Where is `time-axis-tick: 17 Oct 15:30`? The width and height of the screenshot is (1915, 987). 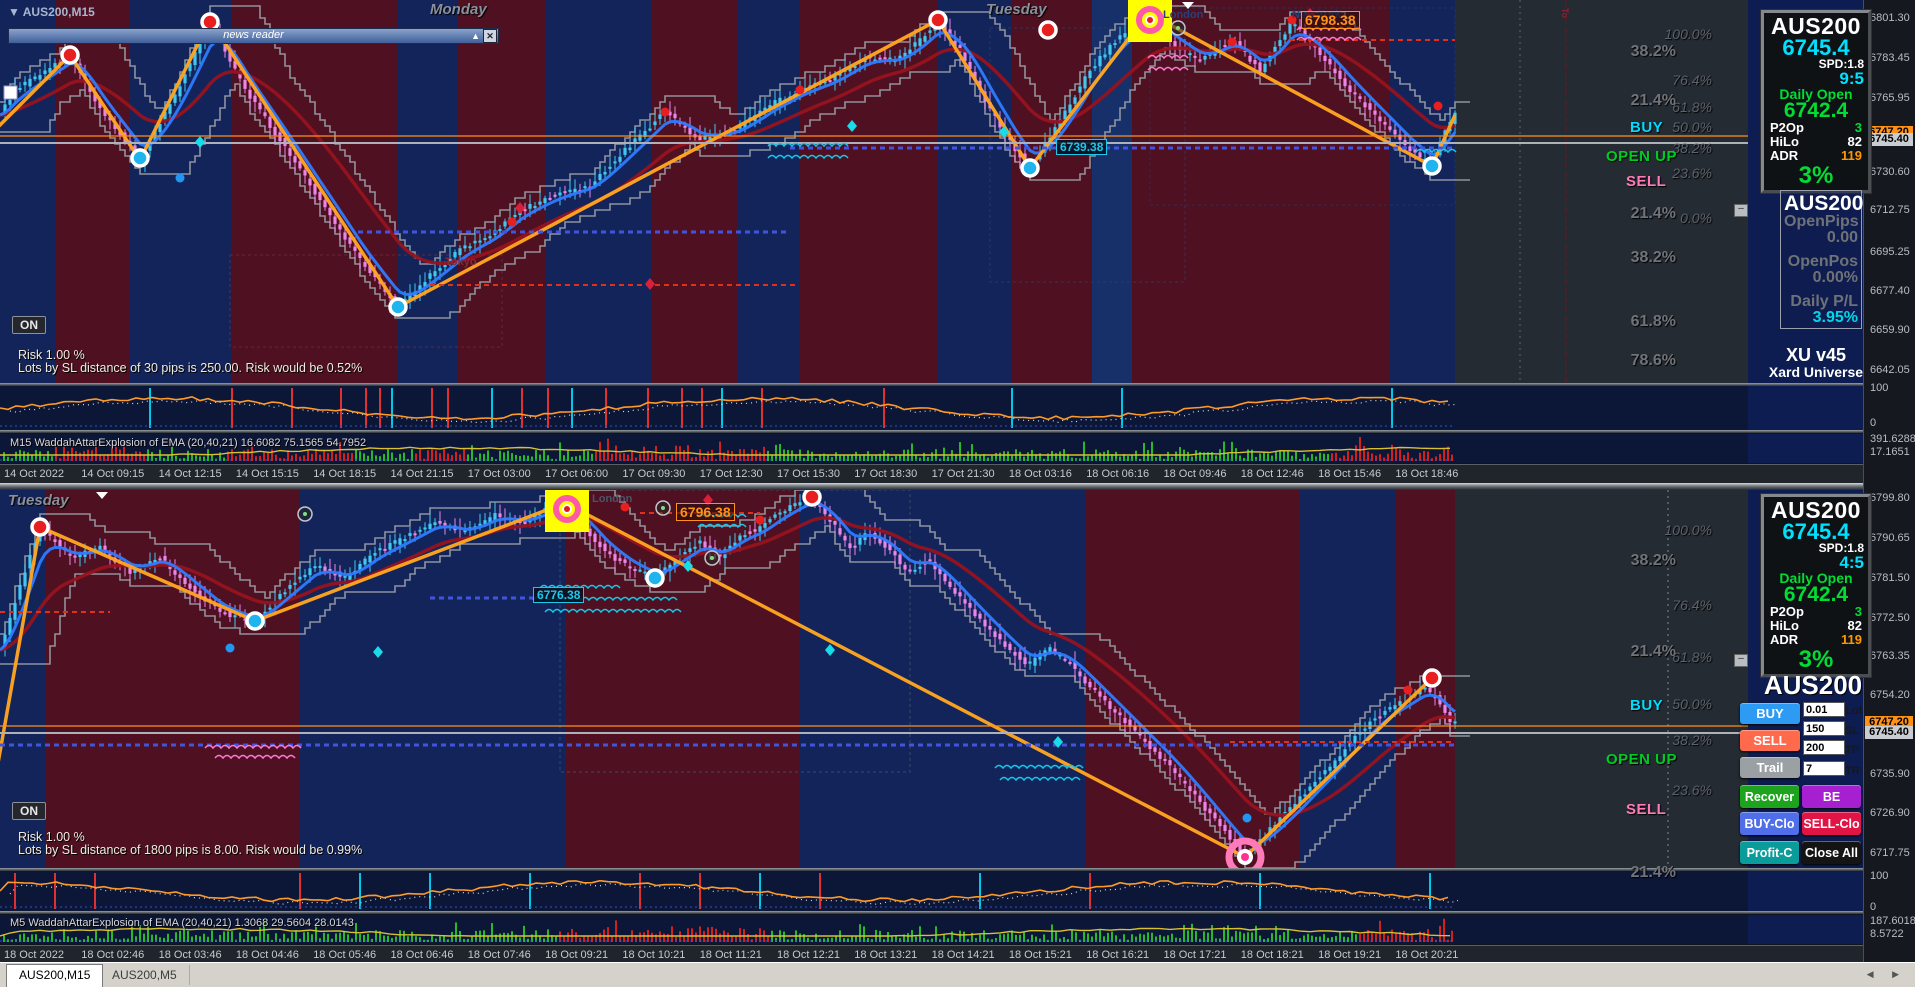 time-axis-tick: 17 Oct 15:30 is located at coordinates (808, 474).